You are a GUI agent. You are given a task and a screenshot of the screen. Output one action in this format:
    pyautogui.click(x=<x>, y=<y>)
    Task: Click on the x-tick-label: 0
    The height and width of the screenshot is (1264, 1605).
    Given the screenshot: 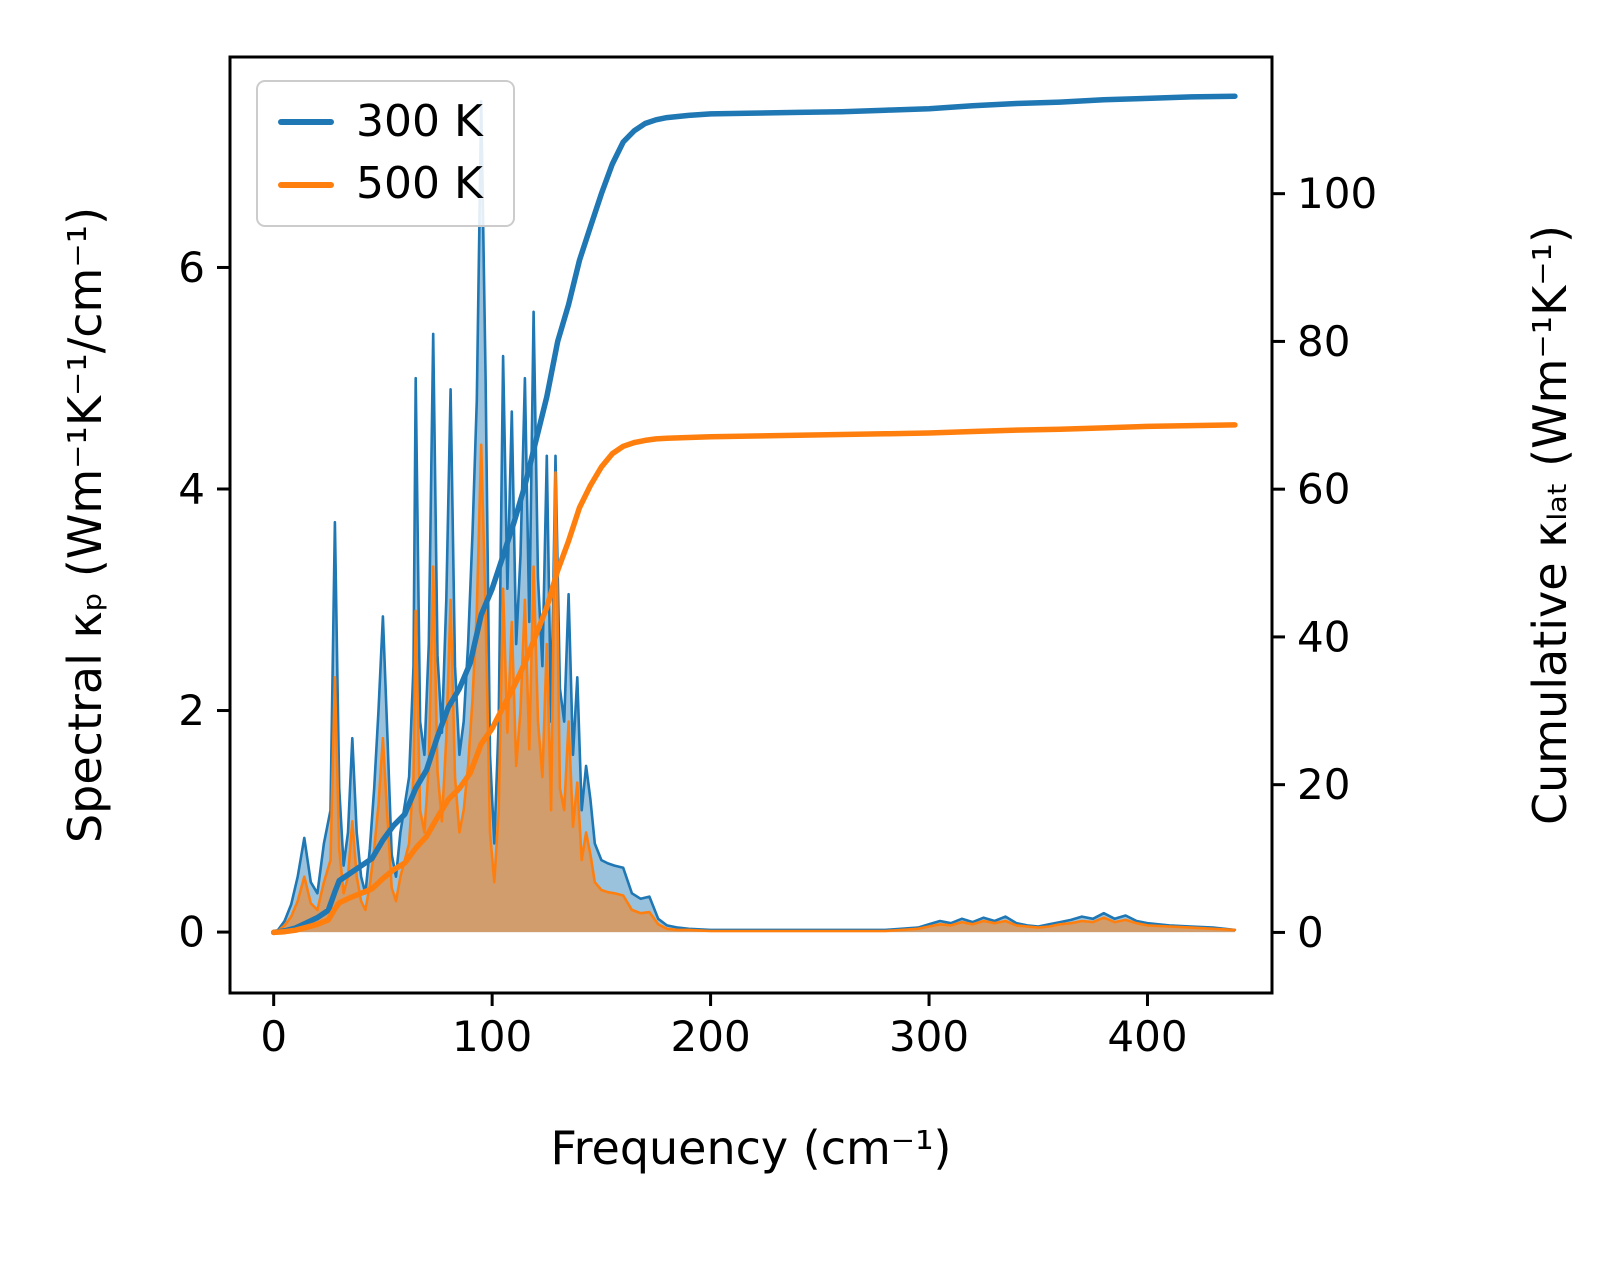 What is the action you would take?
    pyautogui.click(x=273, y=1036)
    